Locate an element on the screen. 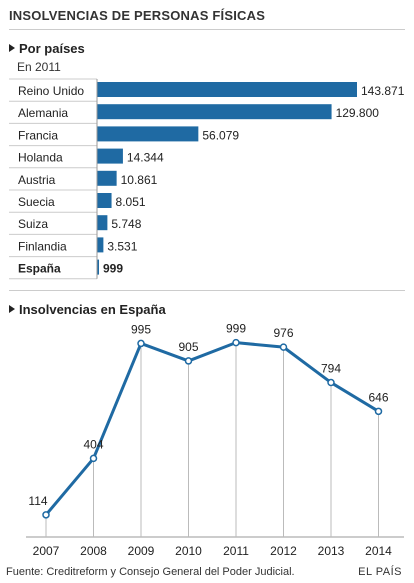 This screenshot has height=583, width=414. x-tick-label: 2007 is located at coordinates (46, 551).